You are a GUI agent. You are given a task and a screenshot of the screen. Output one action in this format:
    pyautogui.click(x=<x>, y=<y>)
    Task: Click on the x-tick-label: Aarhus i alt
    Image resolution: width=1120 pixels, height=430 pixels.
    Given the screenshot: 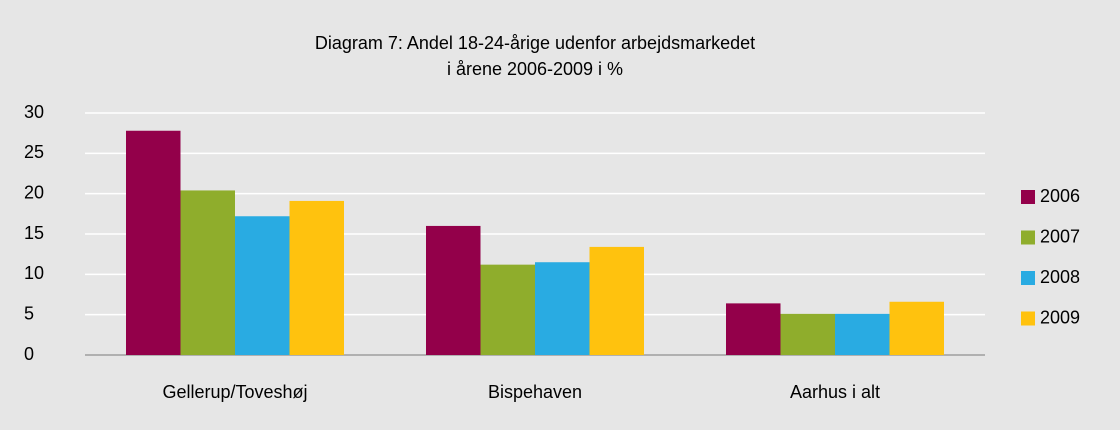 What is the action you would take?
    pyautogui.click(x=835, y=392)
    